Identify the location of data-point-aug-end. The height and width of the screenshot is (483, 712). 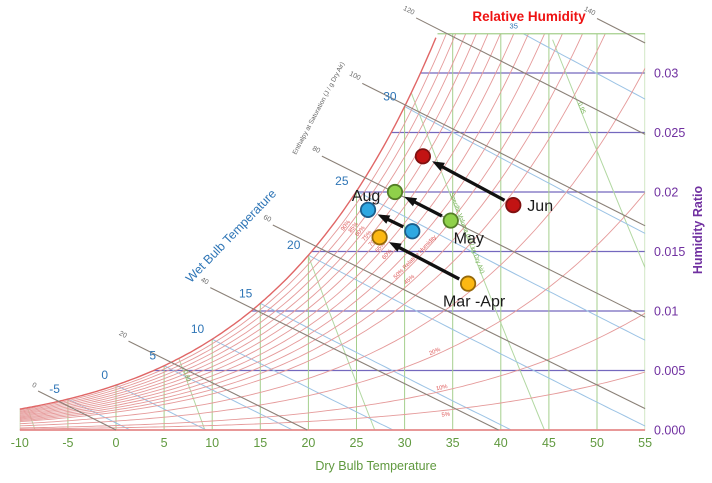
(368, 209).